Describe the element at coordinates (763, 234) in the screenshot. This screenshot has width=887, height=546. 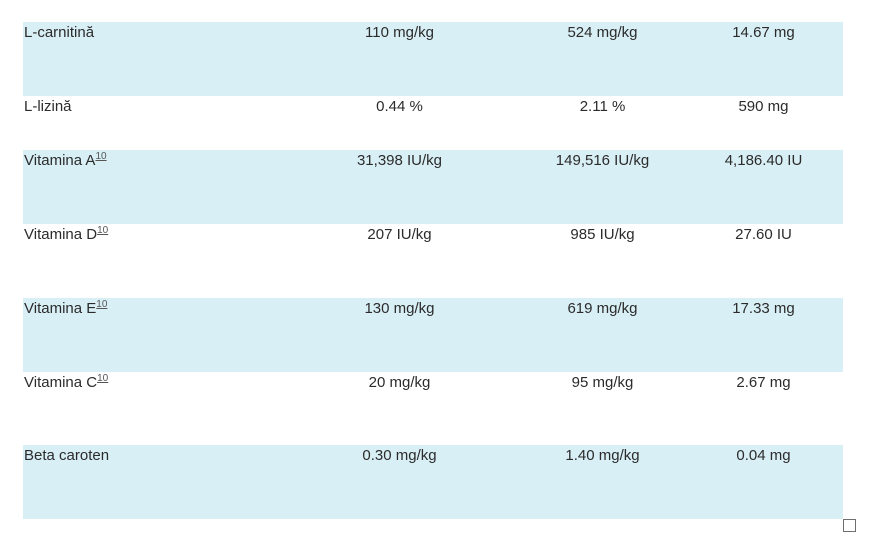
I see `value-per-portion: 27.60 IU` at that location.